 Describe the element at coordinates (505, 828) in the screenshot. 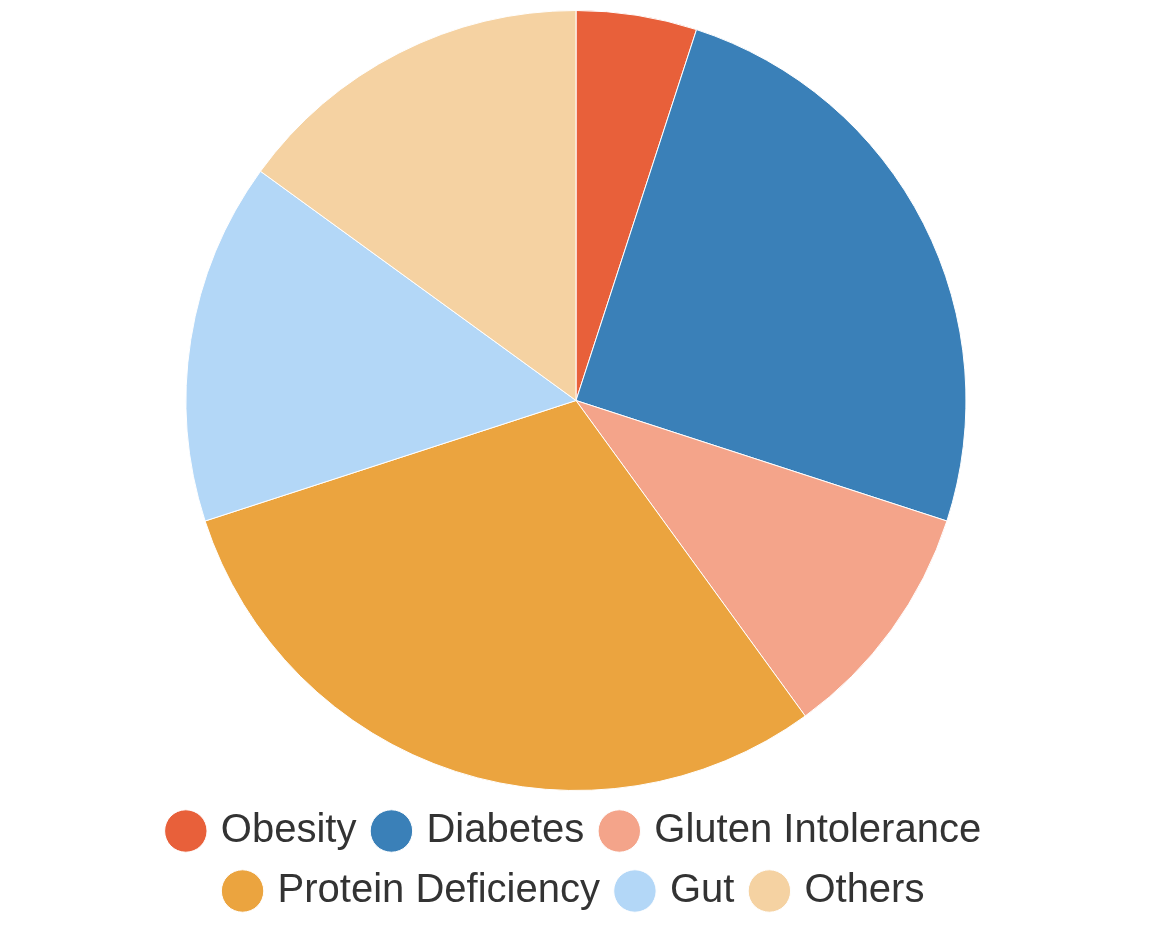

I see `legend-label: Diabetes` at that location.